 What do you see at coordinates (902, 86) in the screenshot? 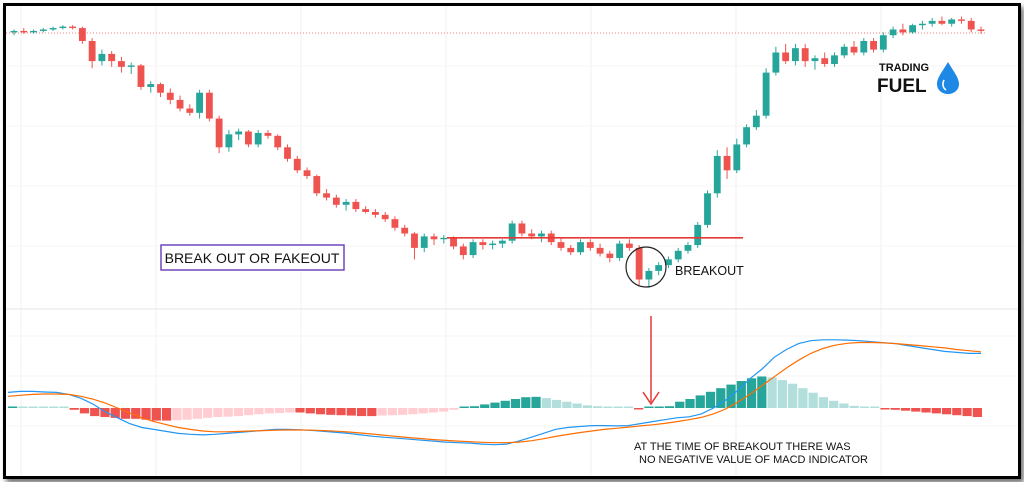
I see `brand-line2: FUEL` at bounding box center [902, 86].